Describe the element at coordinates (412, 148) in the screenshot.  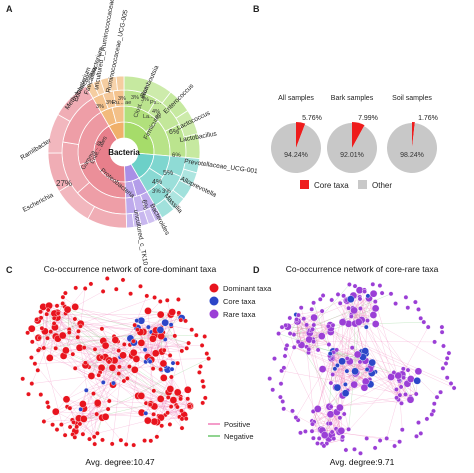
I see `pie-slice-other` at that location.